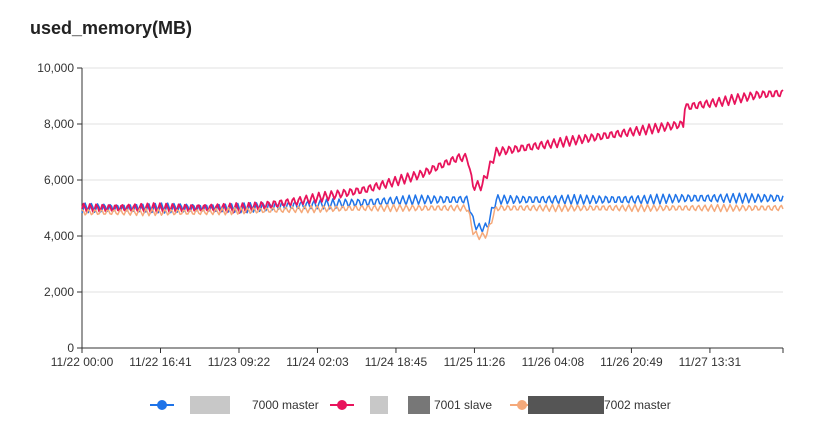 The width and height of the screenshot is (819, 436). What do you see at coordinates (59, 124) in the screenshot?
I see `y-tick-label: 8,000` at bounding box center [59, 124].